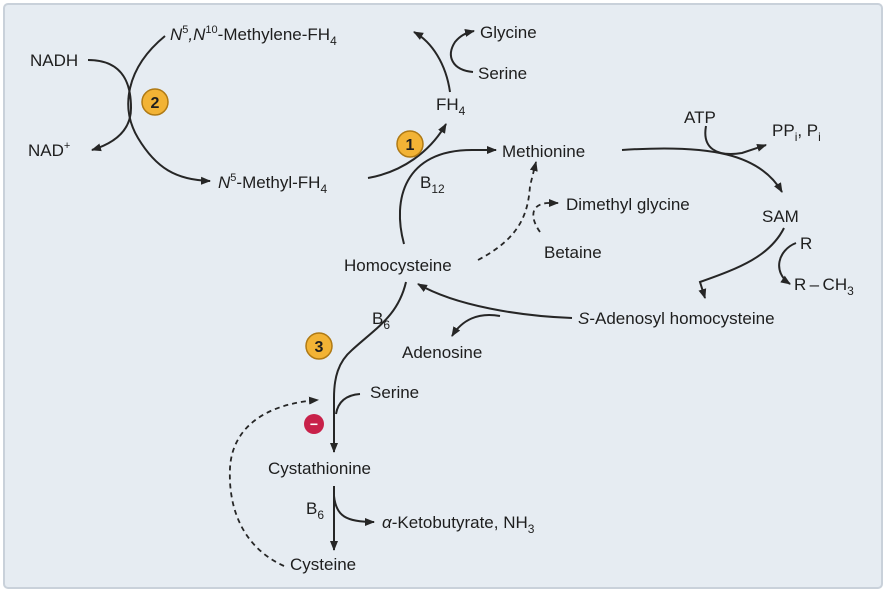 Image resolution: width=890 pixels, height=598 pixels. Describe the element at coordinates (442, 352) in the screenshot. I see `adenosine-label: Adenosine` at that location.